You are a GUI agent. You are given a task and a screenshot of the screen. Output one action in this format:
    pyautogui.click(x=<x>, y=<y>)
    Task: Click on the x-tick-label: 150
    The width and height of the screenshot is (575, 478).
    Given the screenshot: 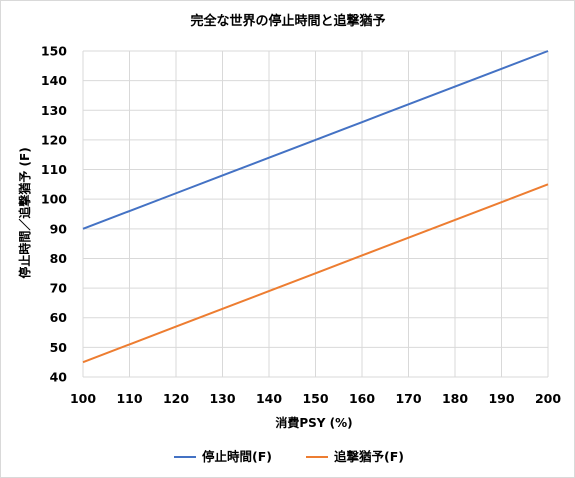 What is the action you would take?
    pyautogui.click(x=315, y=398)
    